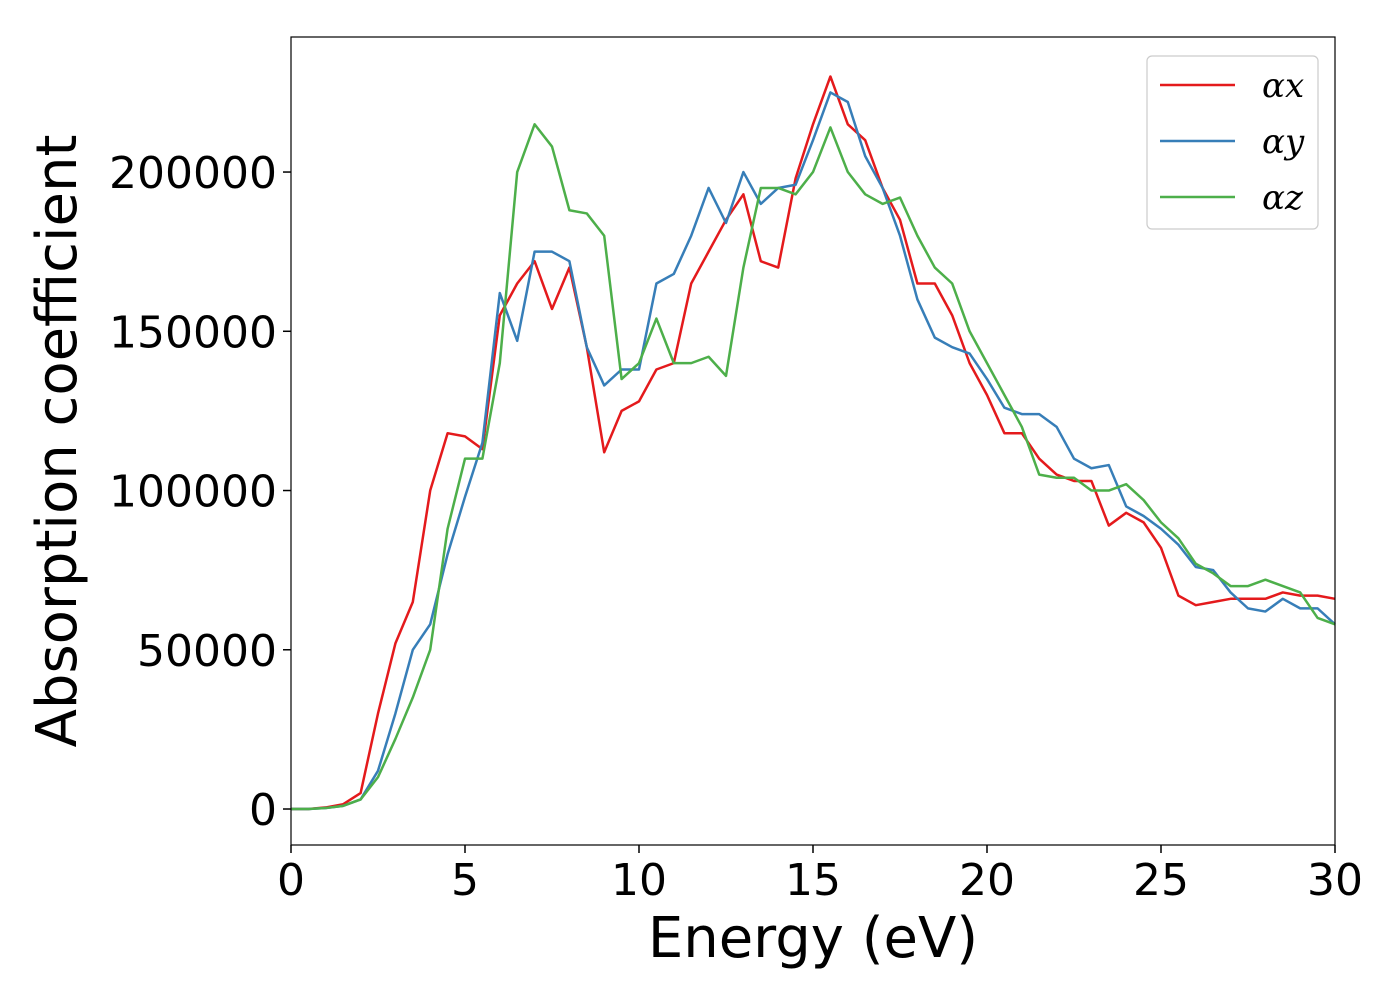 This screenshot has width=1400, height=1004. What do you see at coordinates (57, 441) in the screenshot?
I see `y-axis-label: Absorption coefficient` at bounding box center [57, 441].